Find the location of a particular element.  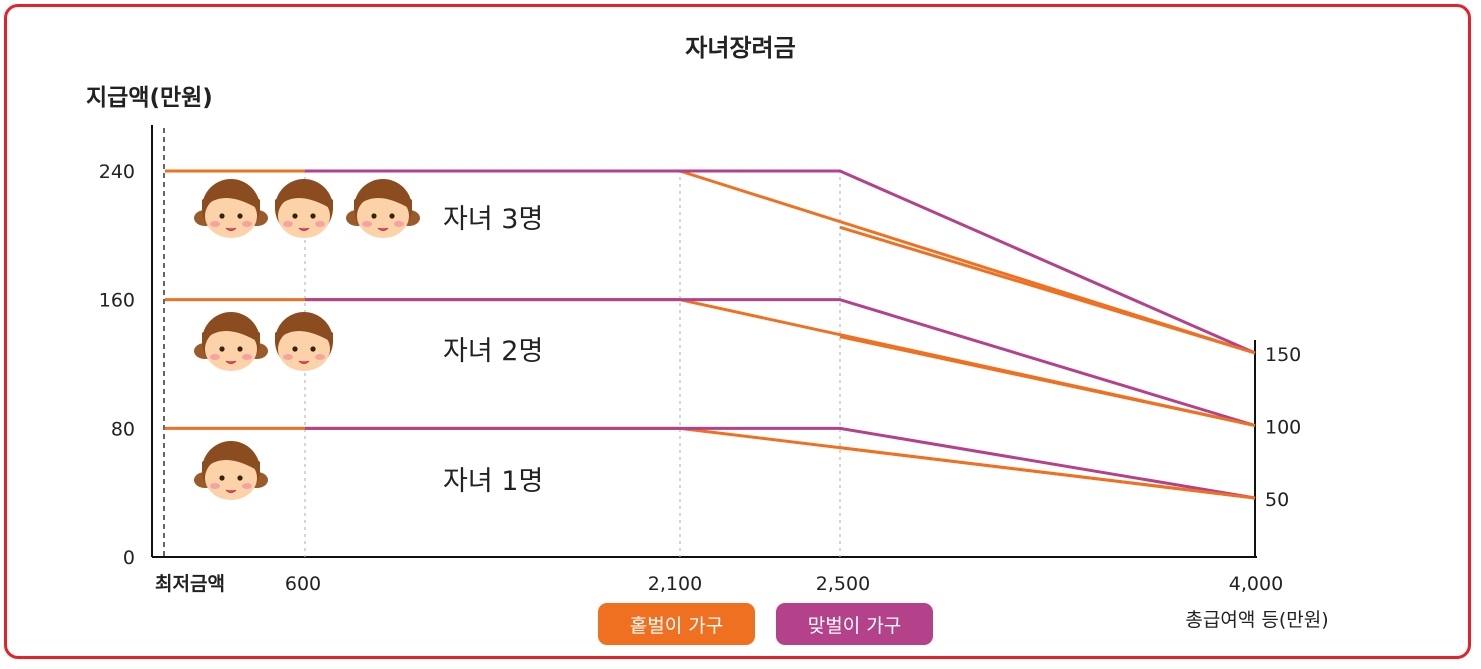

right-tick-label: 50 is located at coordinates (1277, 500).